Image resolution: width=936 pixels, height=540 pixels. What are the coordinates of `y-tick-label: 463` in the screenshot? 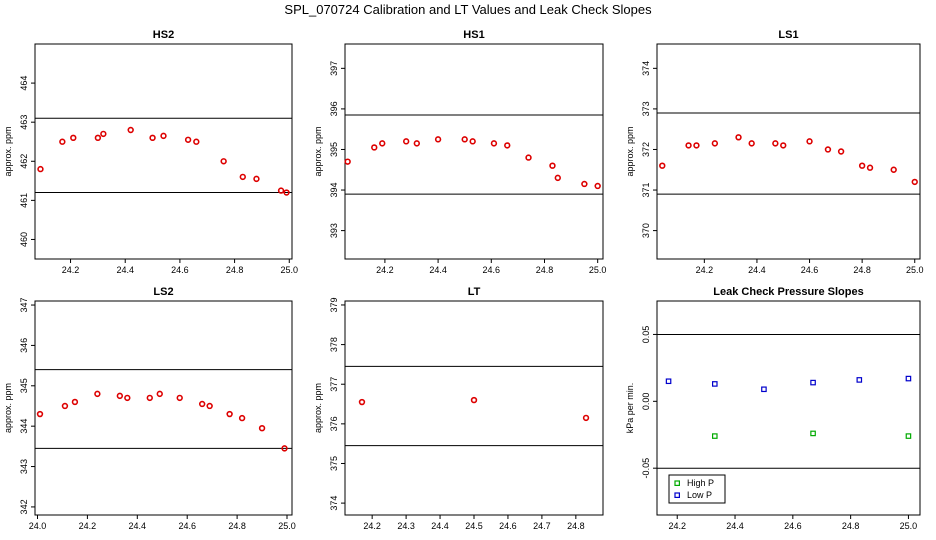 It's located at (24, 122).